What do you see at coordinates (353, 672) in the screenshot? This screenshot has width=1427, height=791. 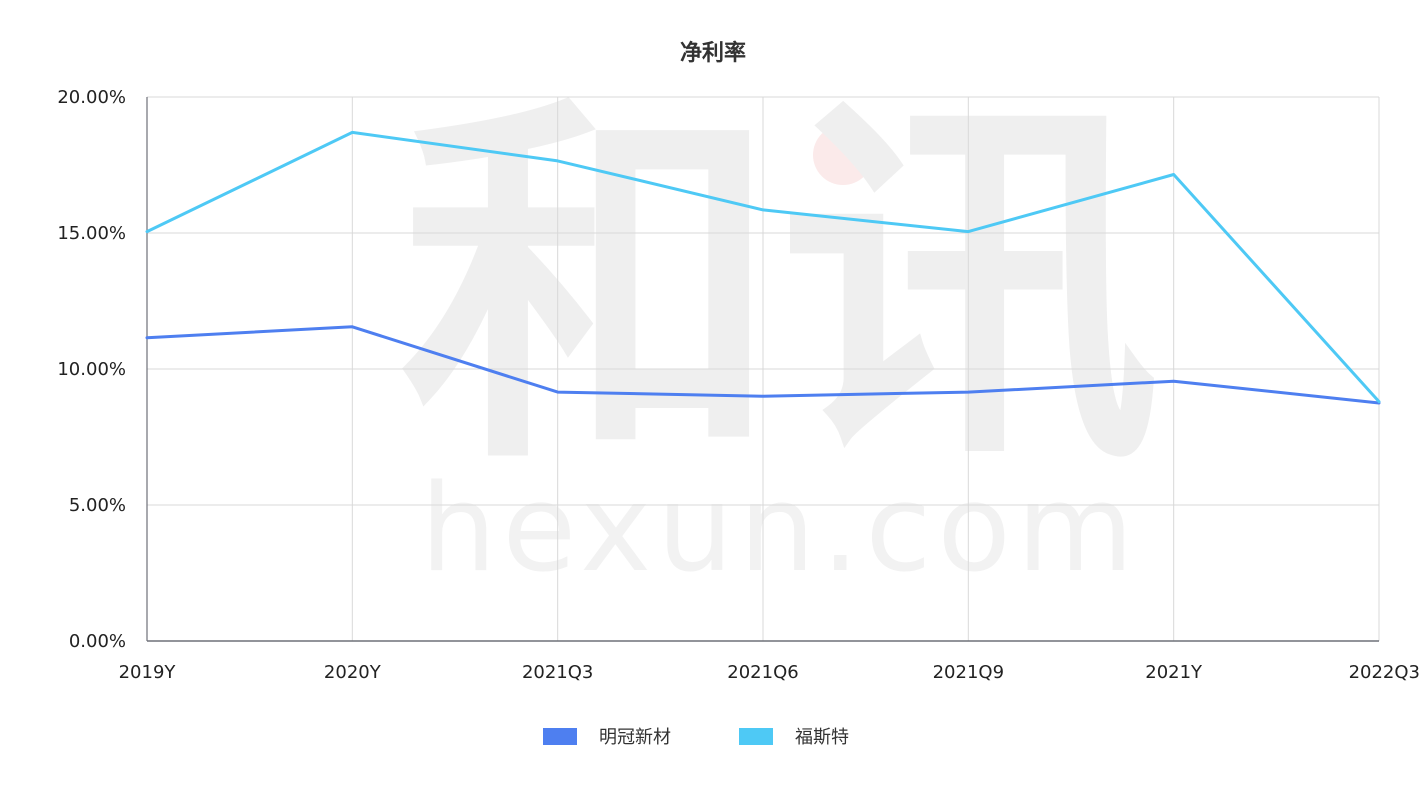 I see `x-tick-label: 2020Y` at bounding box center [353, 672].